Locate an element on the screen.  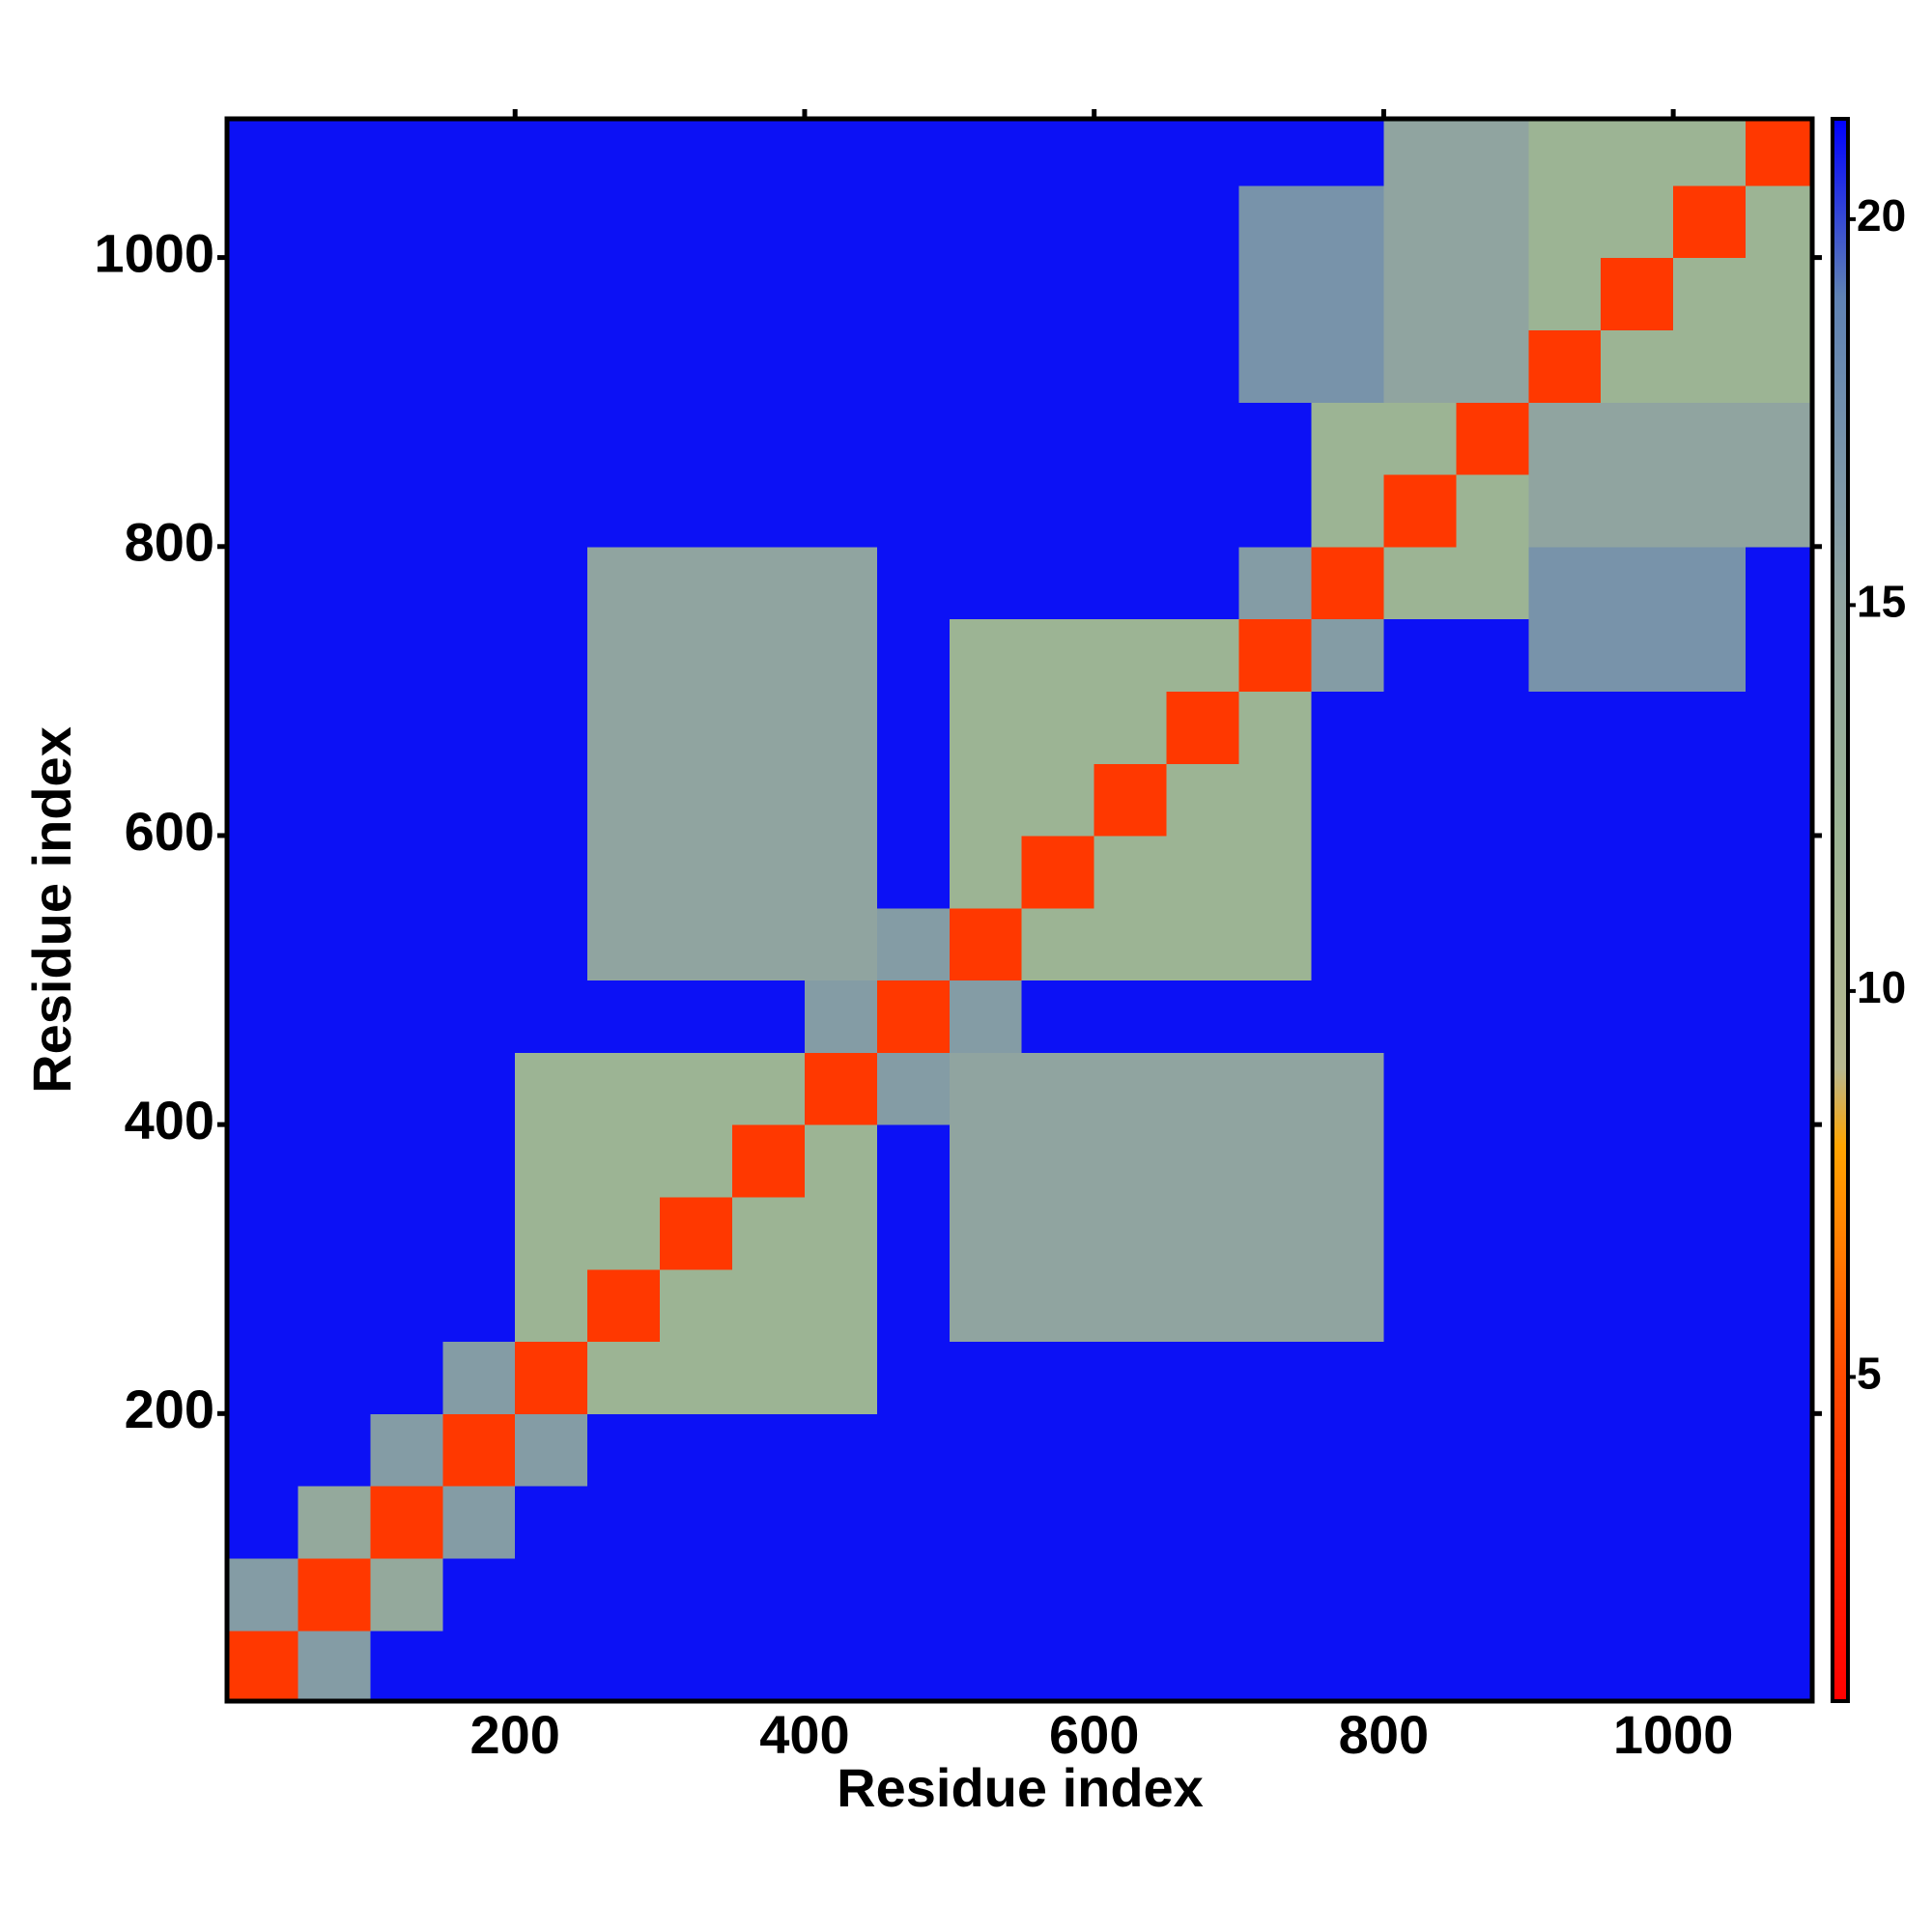
colorbar-tick-label: 5 is located at coordinates (1869, 1374).